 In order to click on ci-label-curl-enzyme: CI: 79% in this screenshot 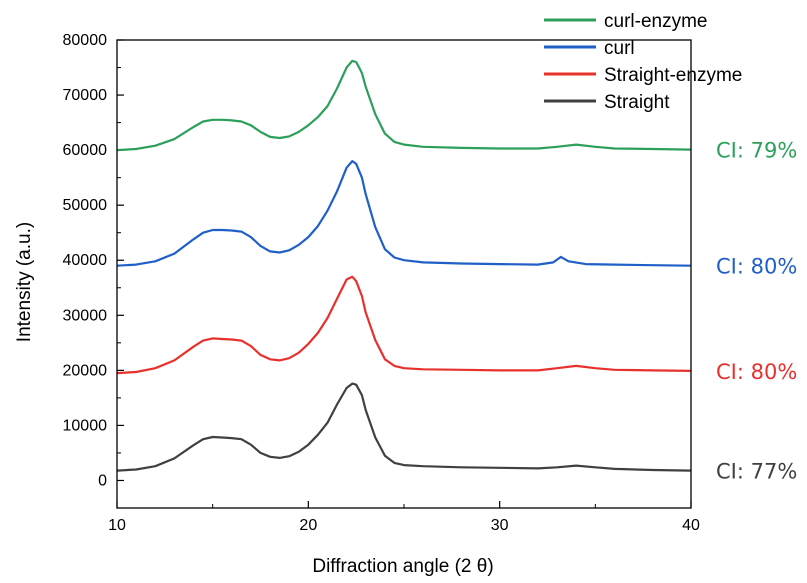, I will do `click(756, 151)`.